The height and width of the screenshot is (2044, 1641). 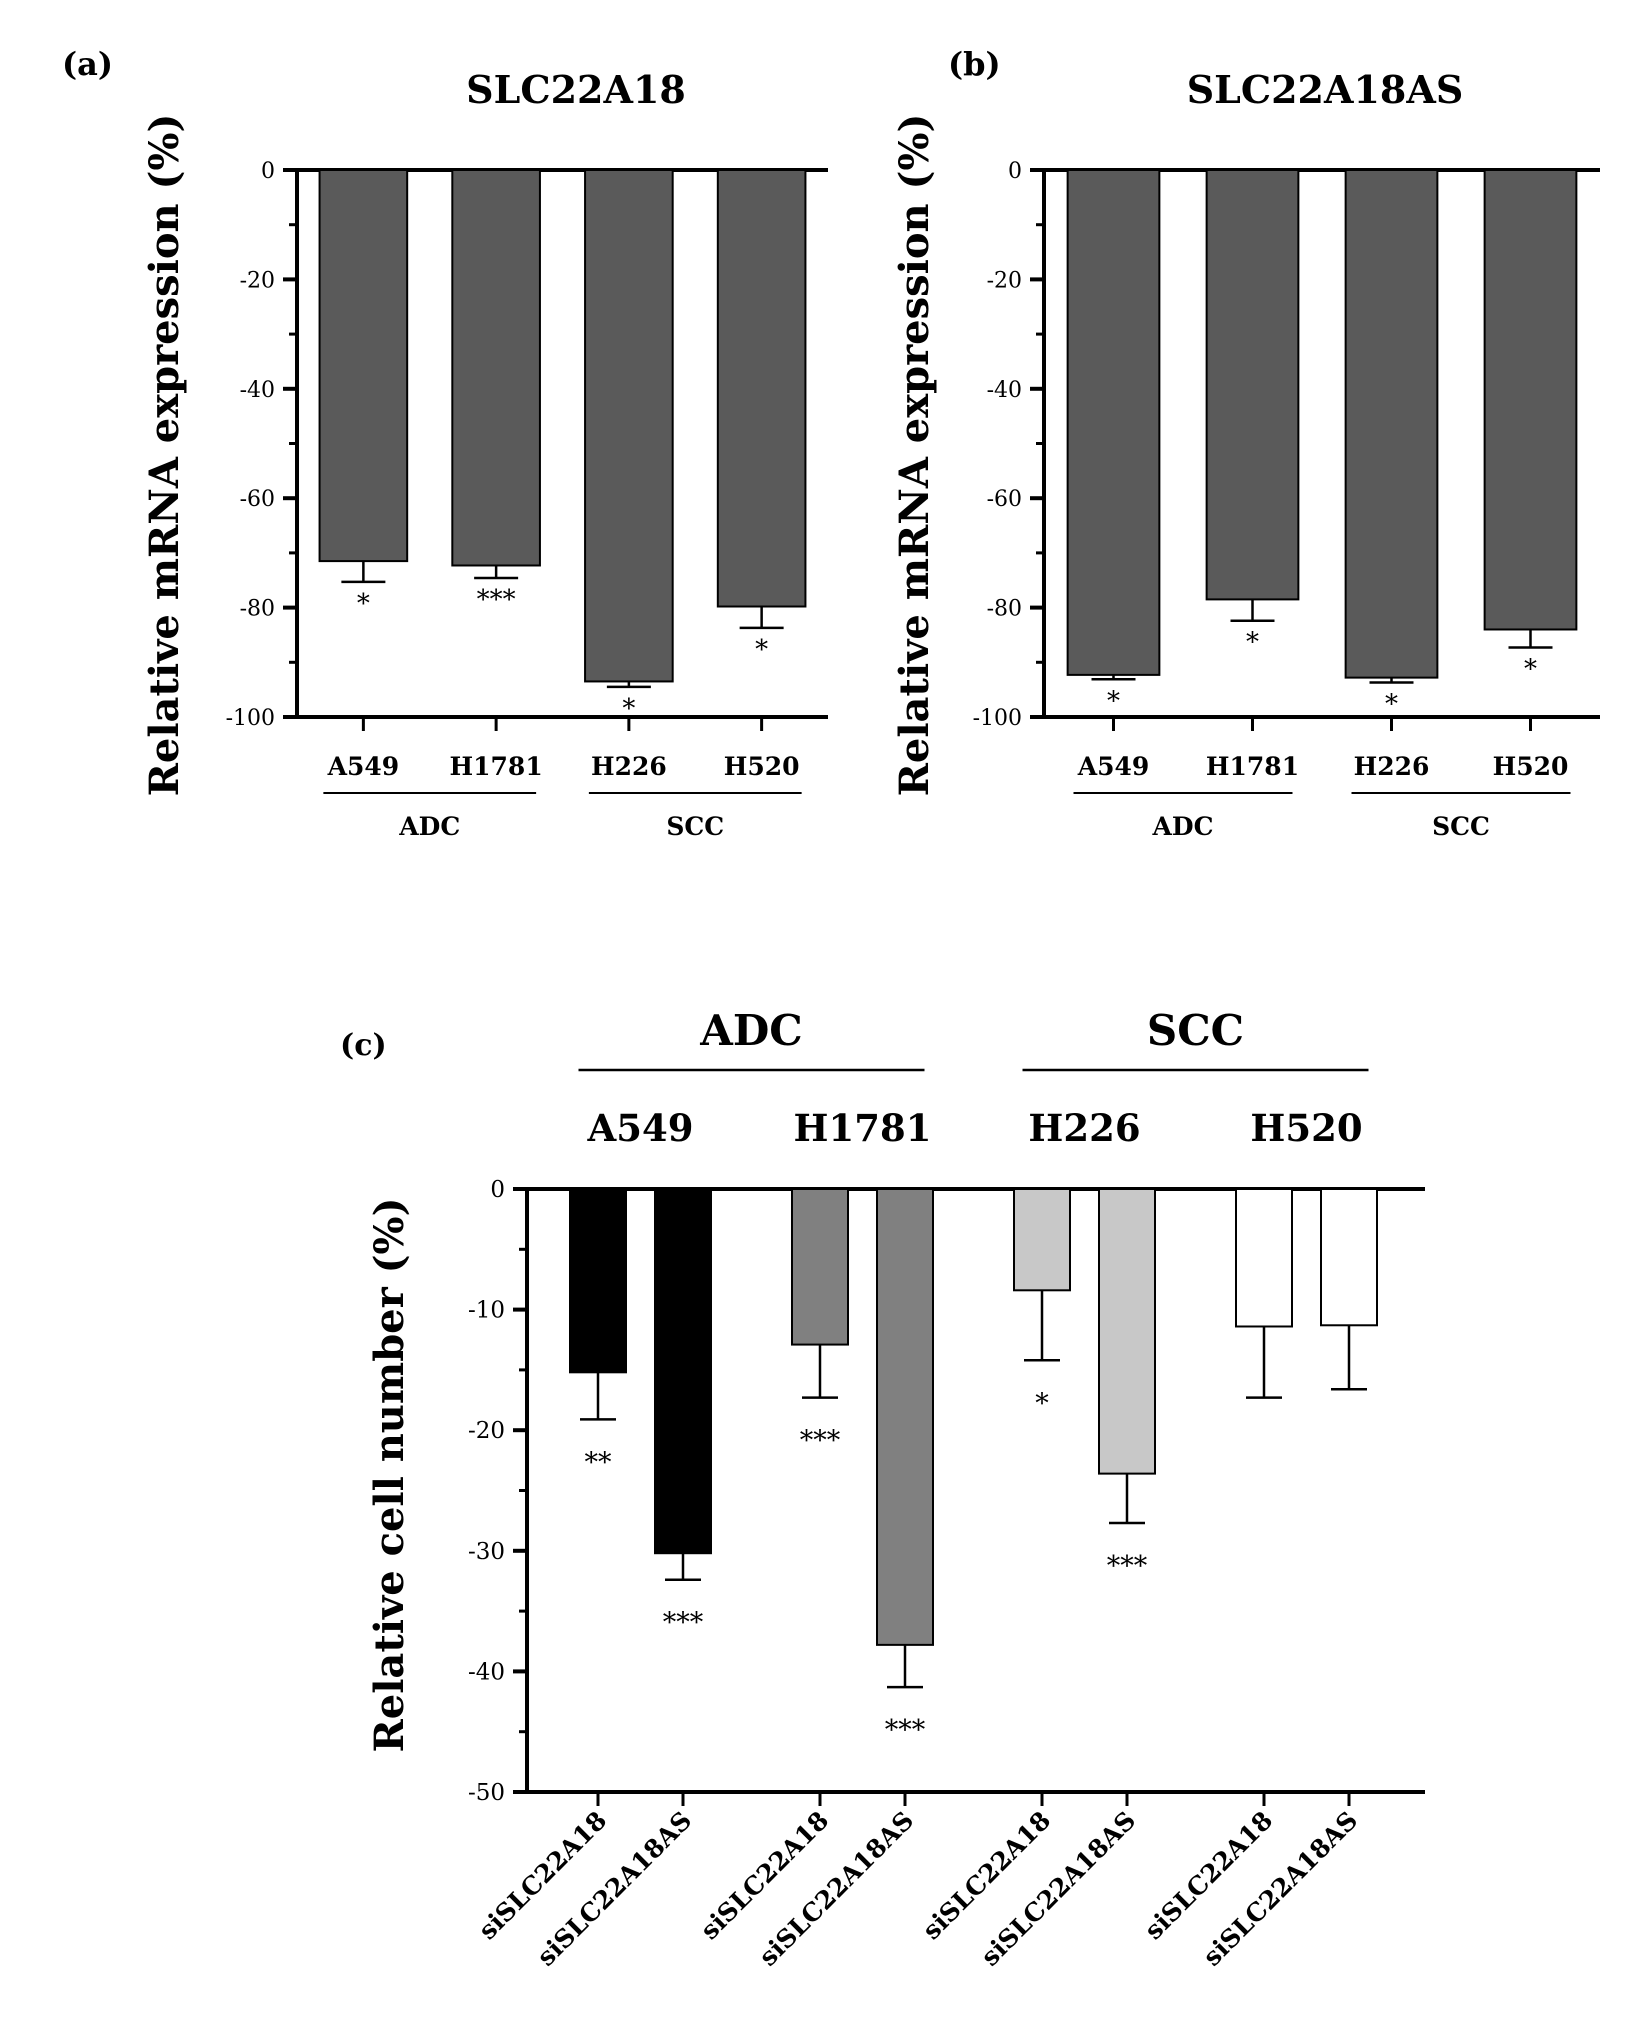 What do you see at coordinates (1306, 1128) in the screenshot?
I see `cell-line-label: H520` at bounding box center [1306, 1128].